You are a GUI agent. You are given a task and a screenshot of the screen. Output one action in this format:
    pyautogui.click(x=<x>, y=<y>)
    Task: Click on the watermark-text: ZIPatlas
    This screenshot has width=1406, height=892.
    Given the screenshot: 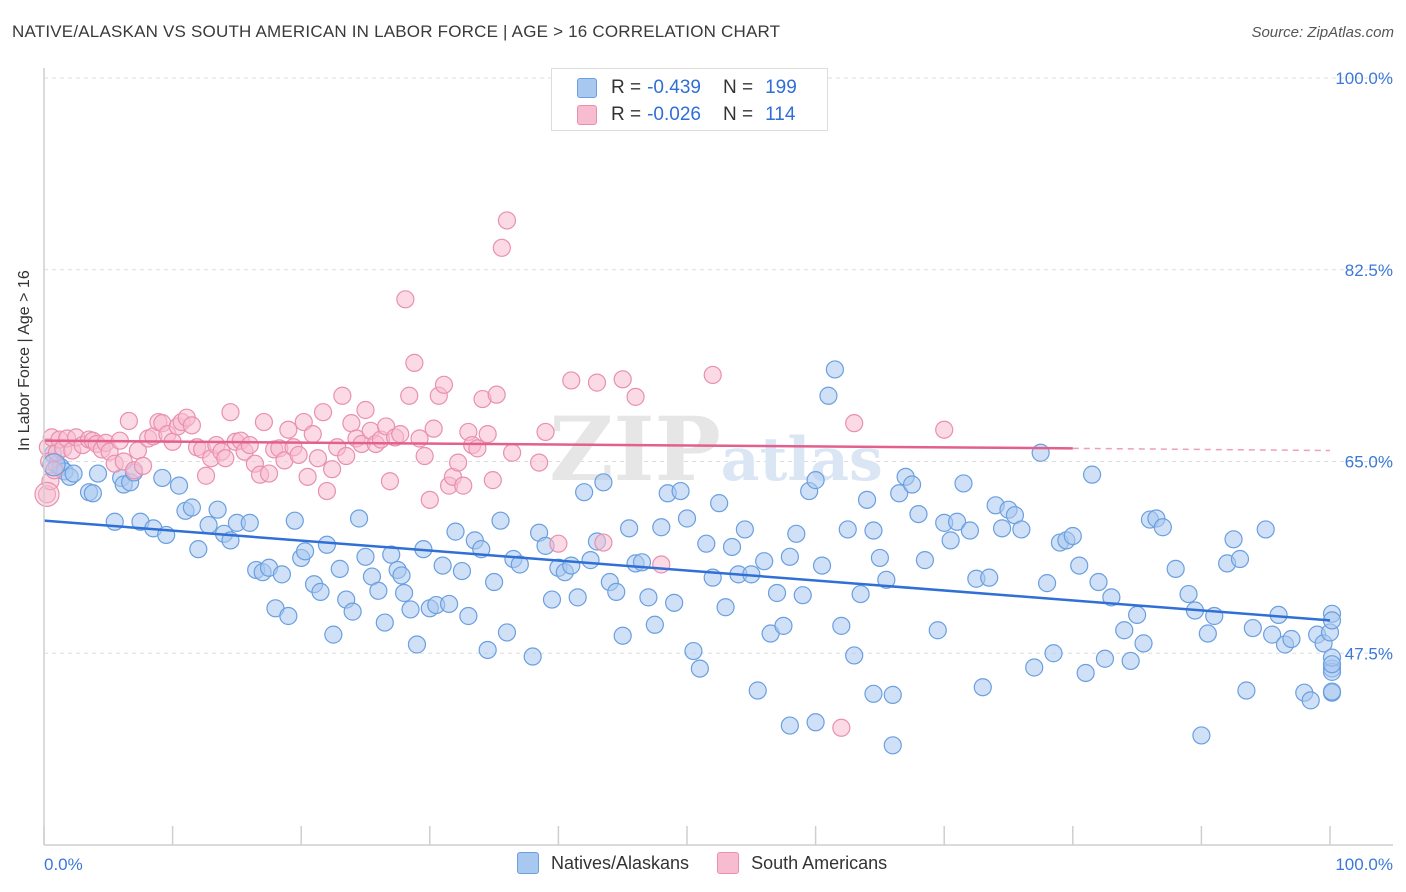 What is the action you would take?
    pyautogui.click(x=716, y=449)
    